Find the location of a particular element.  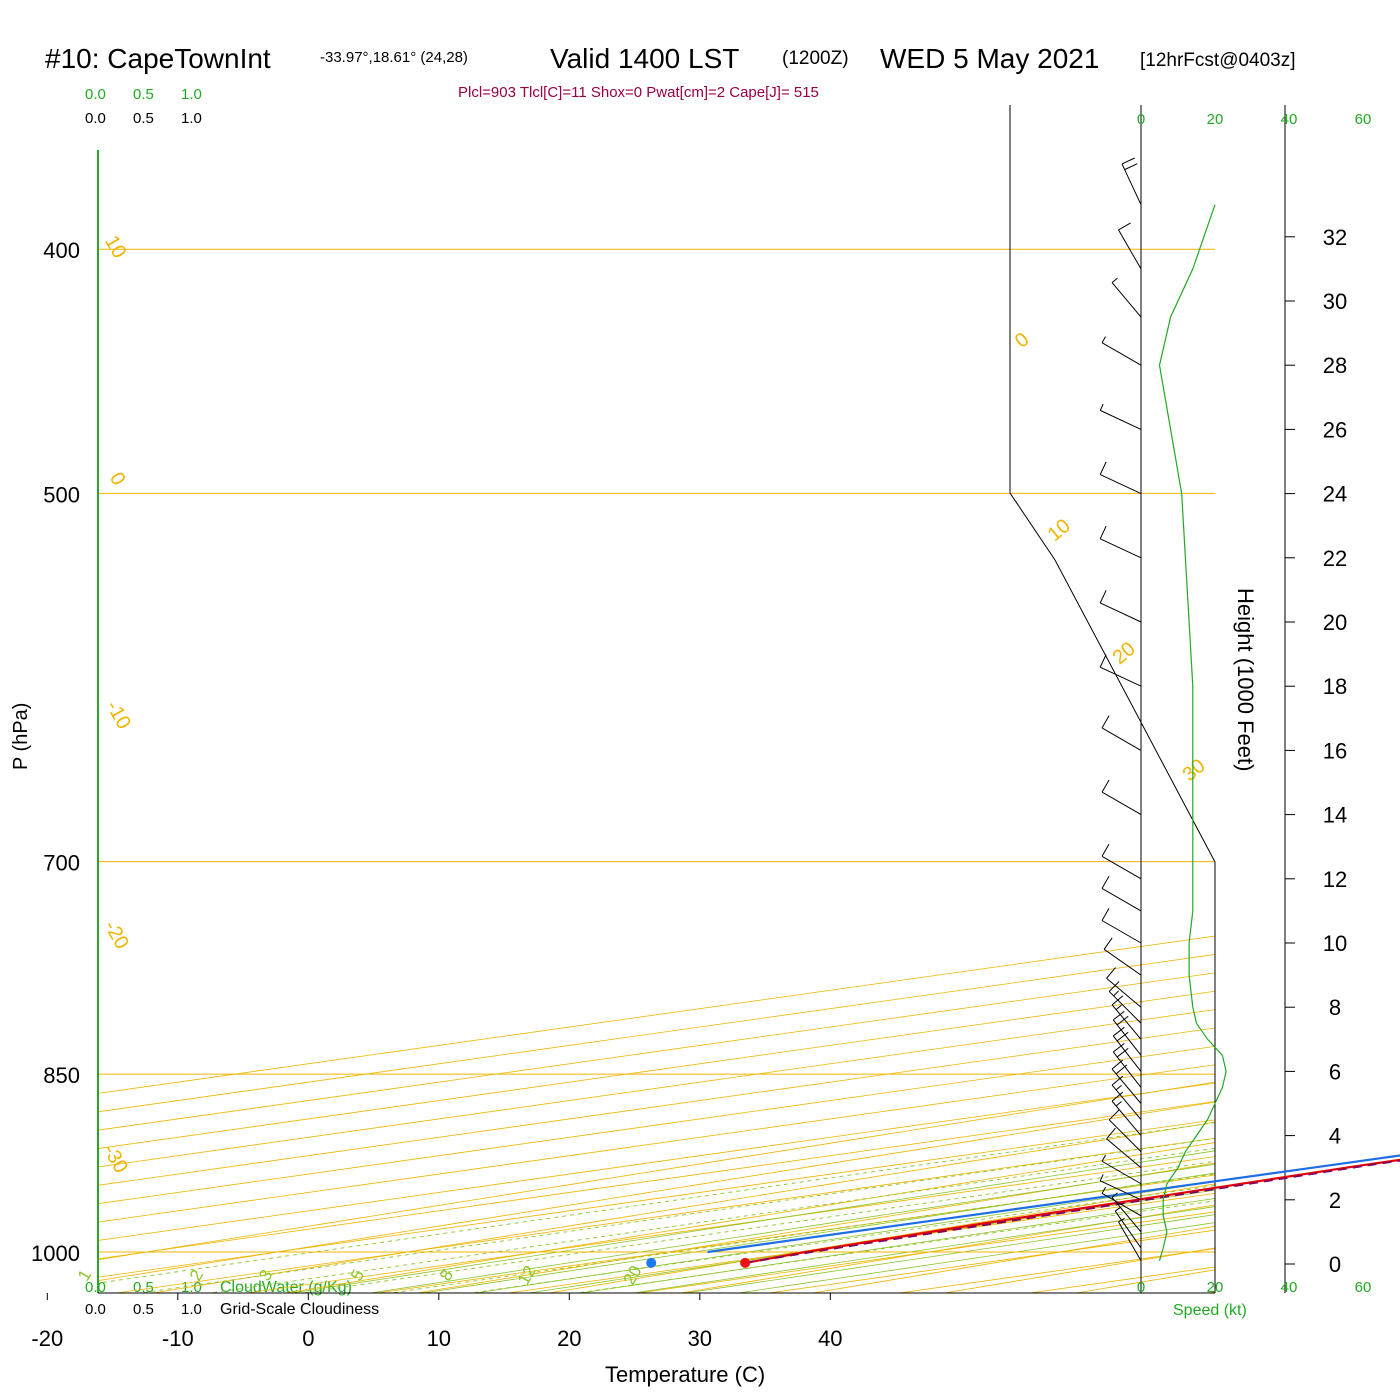

x-tick-label: 10 is located at coordinates (439, 1338).